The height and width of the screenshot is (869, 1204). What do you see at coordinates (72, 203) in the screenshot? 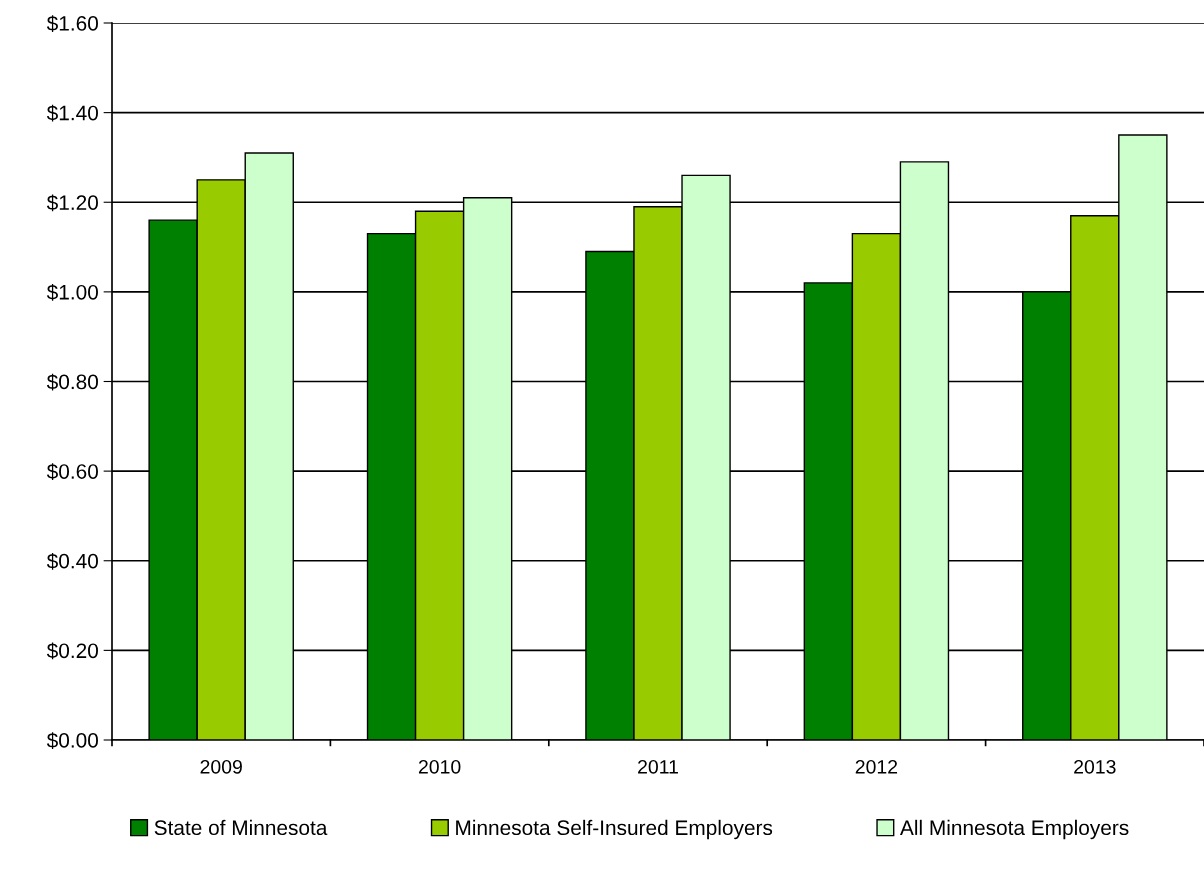
I see `y-tick-label: $1.20` at bounding box center [72, 203].